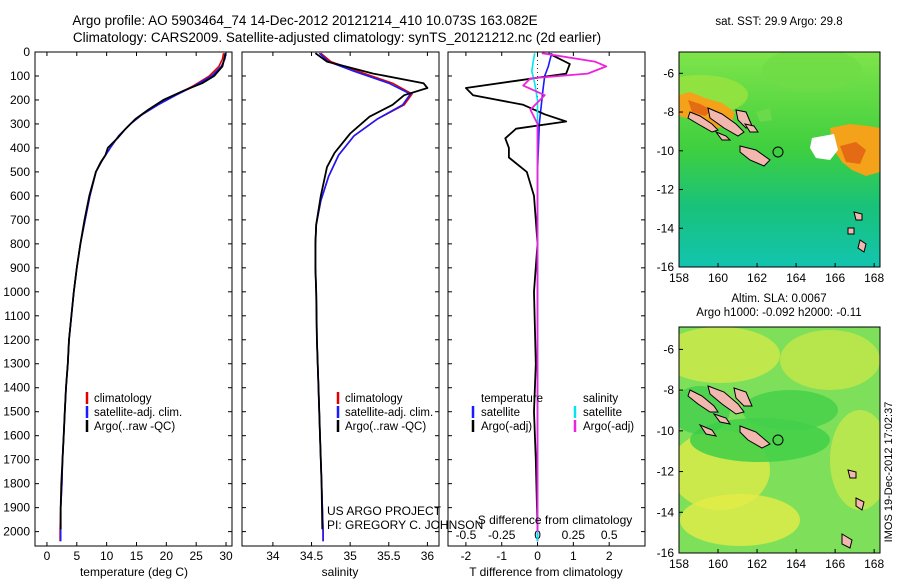 The image size is (900, 580). Describe the element at coordinates (764, 115) in the screenshot. I see `sst-patch` at that location.